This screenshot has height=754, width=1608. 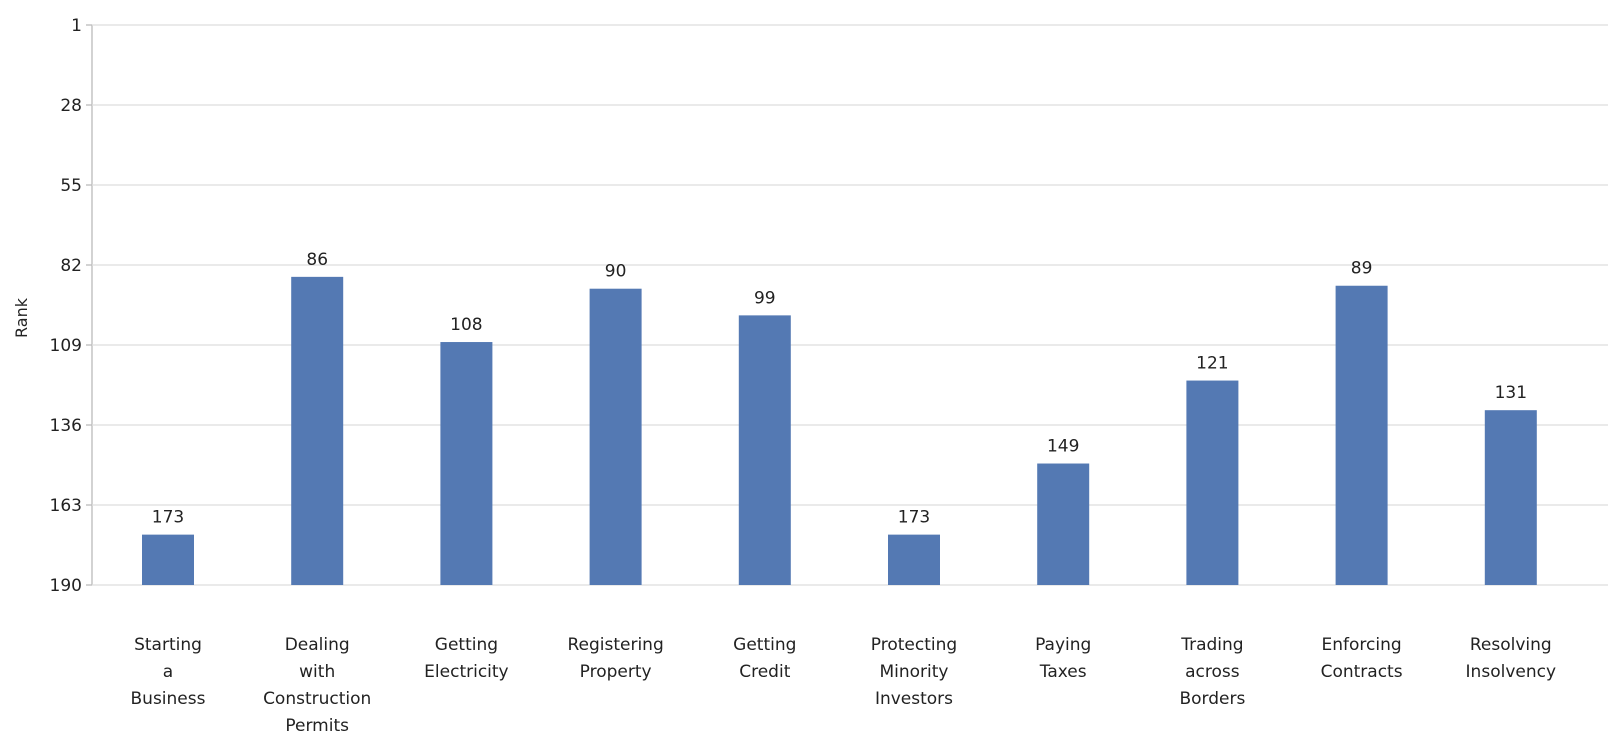 What do you see at coordinates (317, 645) in the screenshot?
I see `category-label-line: Dealing` at bounding box center [317, 645].